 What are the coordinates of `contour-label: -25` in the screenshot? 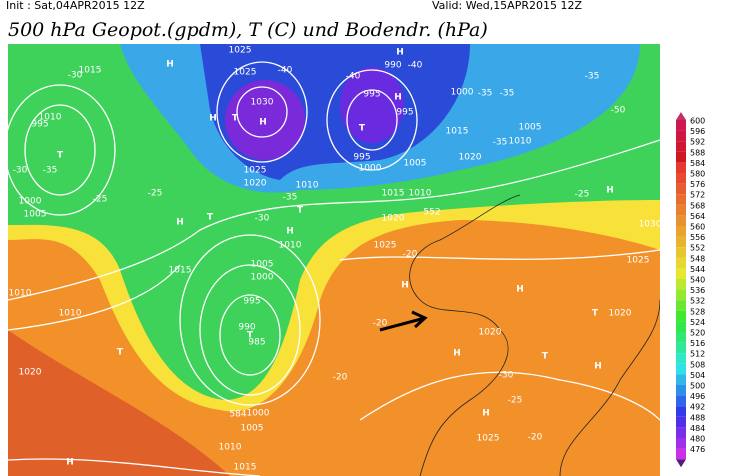 It's located at (515, 401).